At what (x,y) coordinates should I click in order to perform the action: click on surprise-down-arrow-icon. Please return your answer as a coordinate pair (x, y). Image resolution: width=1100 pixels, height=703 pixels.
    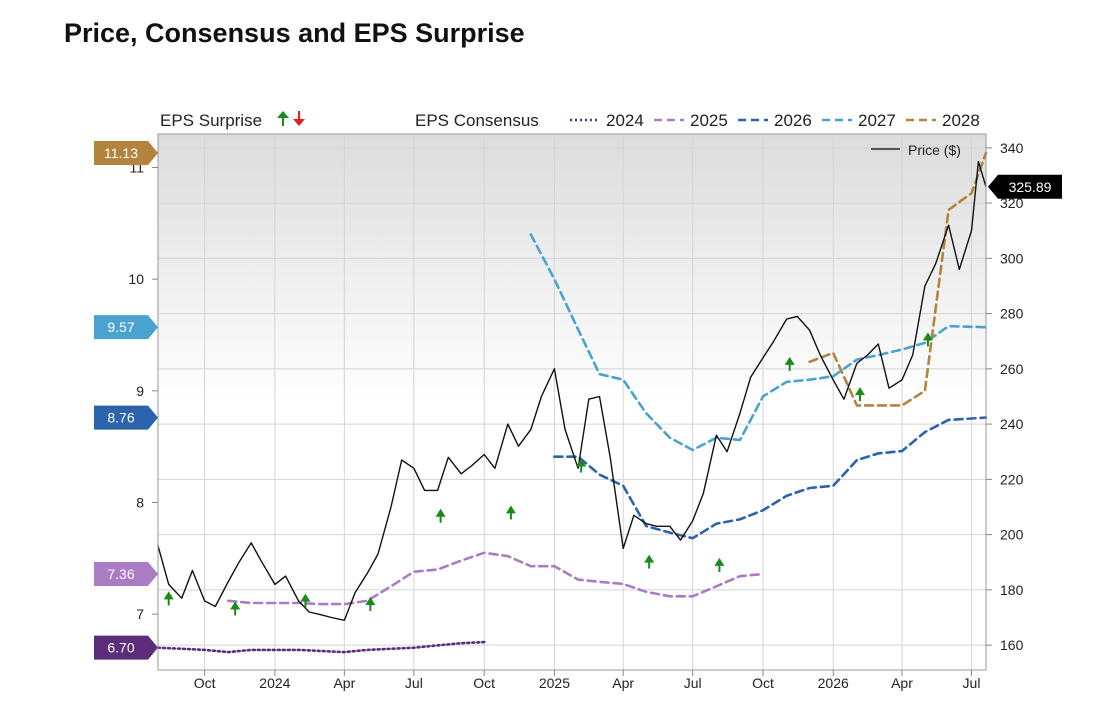
    Looking at the image, I should click on (299, 118).